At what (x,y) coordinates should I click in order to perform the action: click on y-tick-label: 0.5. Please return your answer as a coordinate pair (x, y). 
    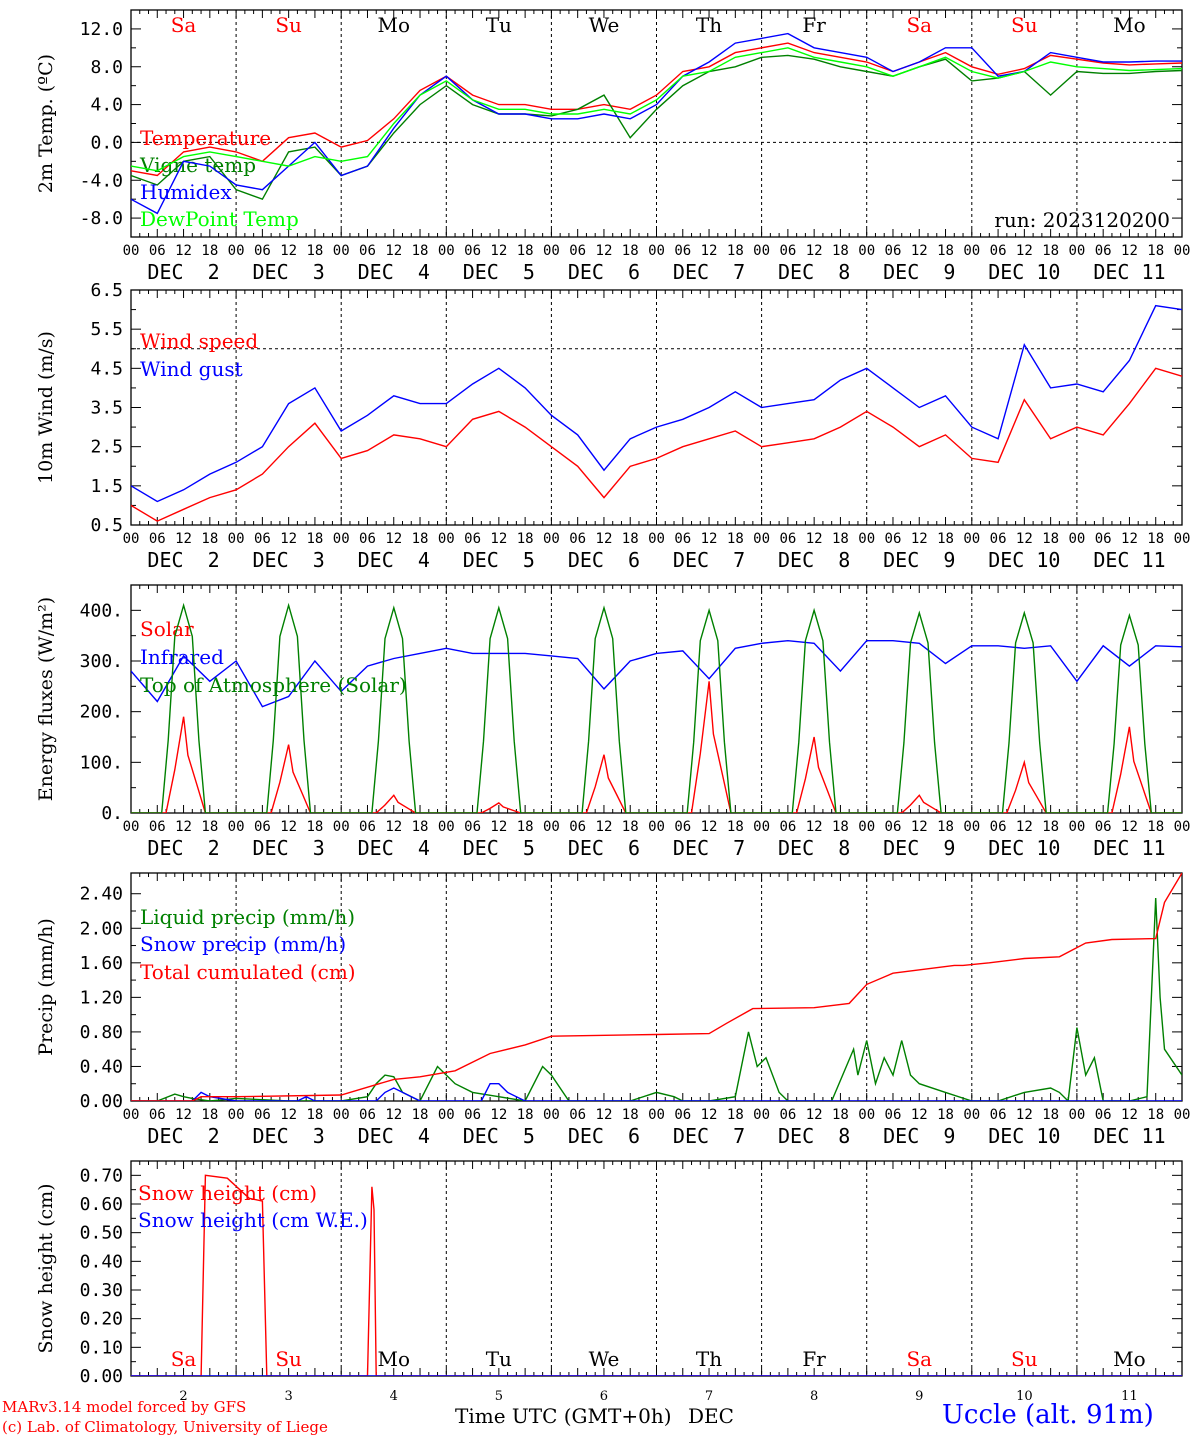
    Looking at the image, I should click on (106, 525).